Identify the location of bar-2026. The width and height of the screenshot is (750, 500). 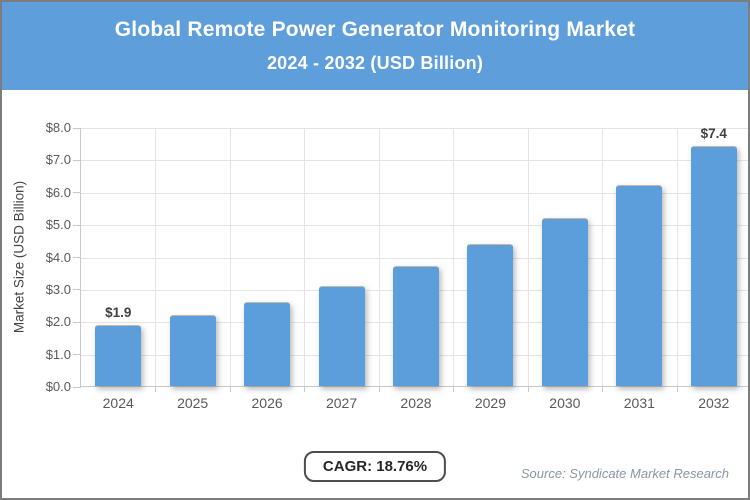
(267, 343).